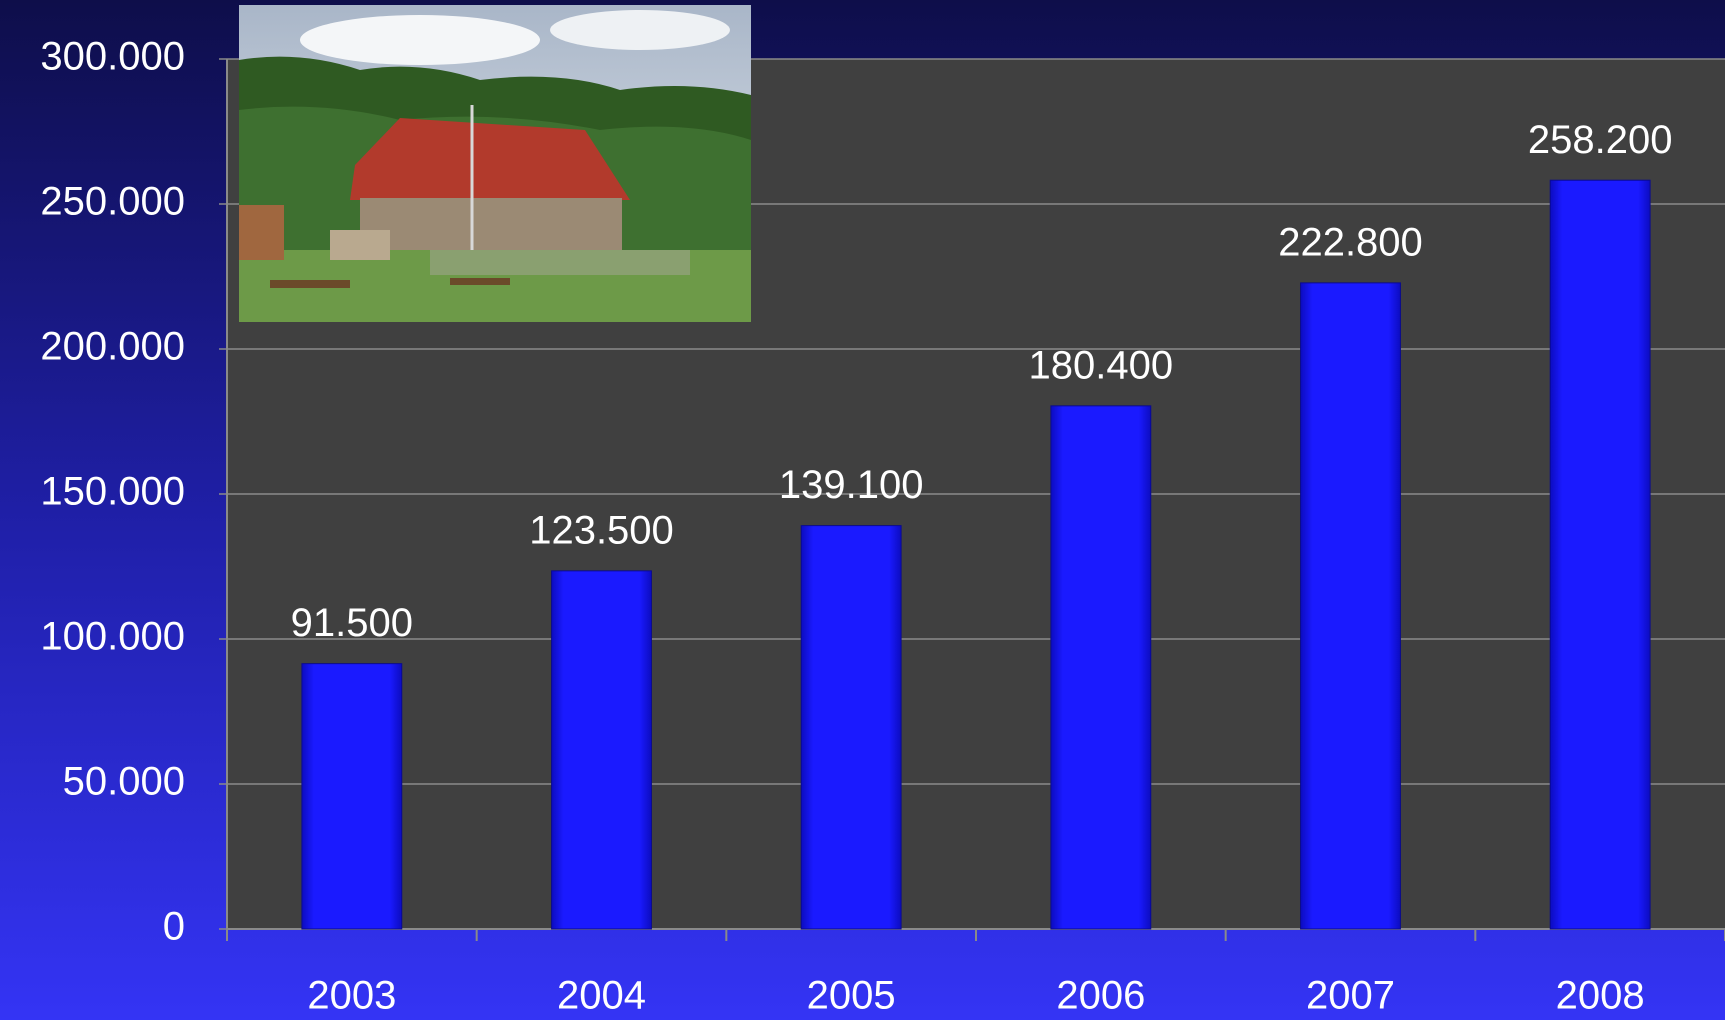 The height and width of the screenshot is (1020, 1725). What do you see at coordinates (351, 996) in the screenshot?
I see `x-tick-label: 2003` at bounding box center [351, 996].